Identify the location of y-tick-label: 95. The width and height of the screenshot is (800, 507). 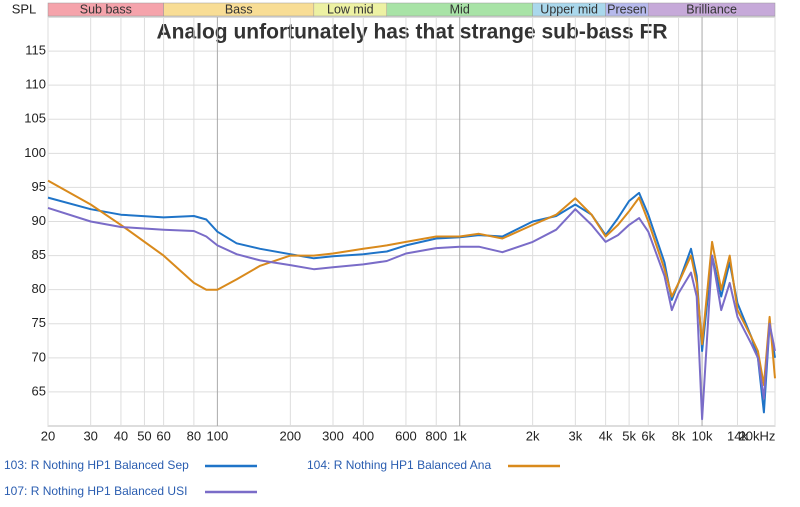
(39, 186).